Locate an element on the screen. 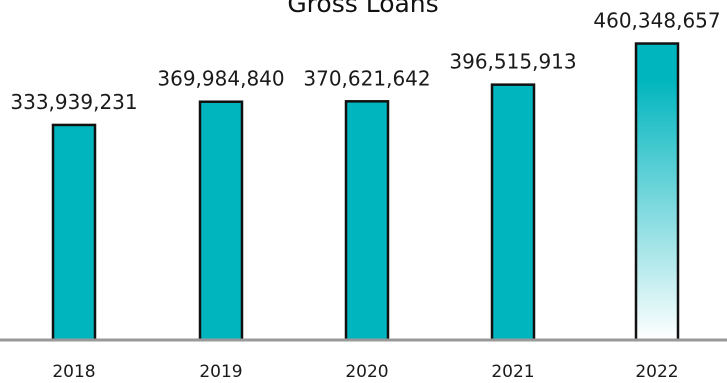 This screenshot has height=383, width=727. value-label-2021: 396,515,913 is located at coordinates (512, 62).